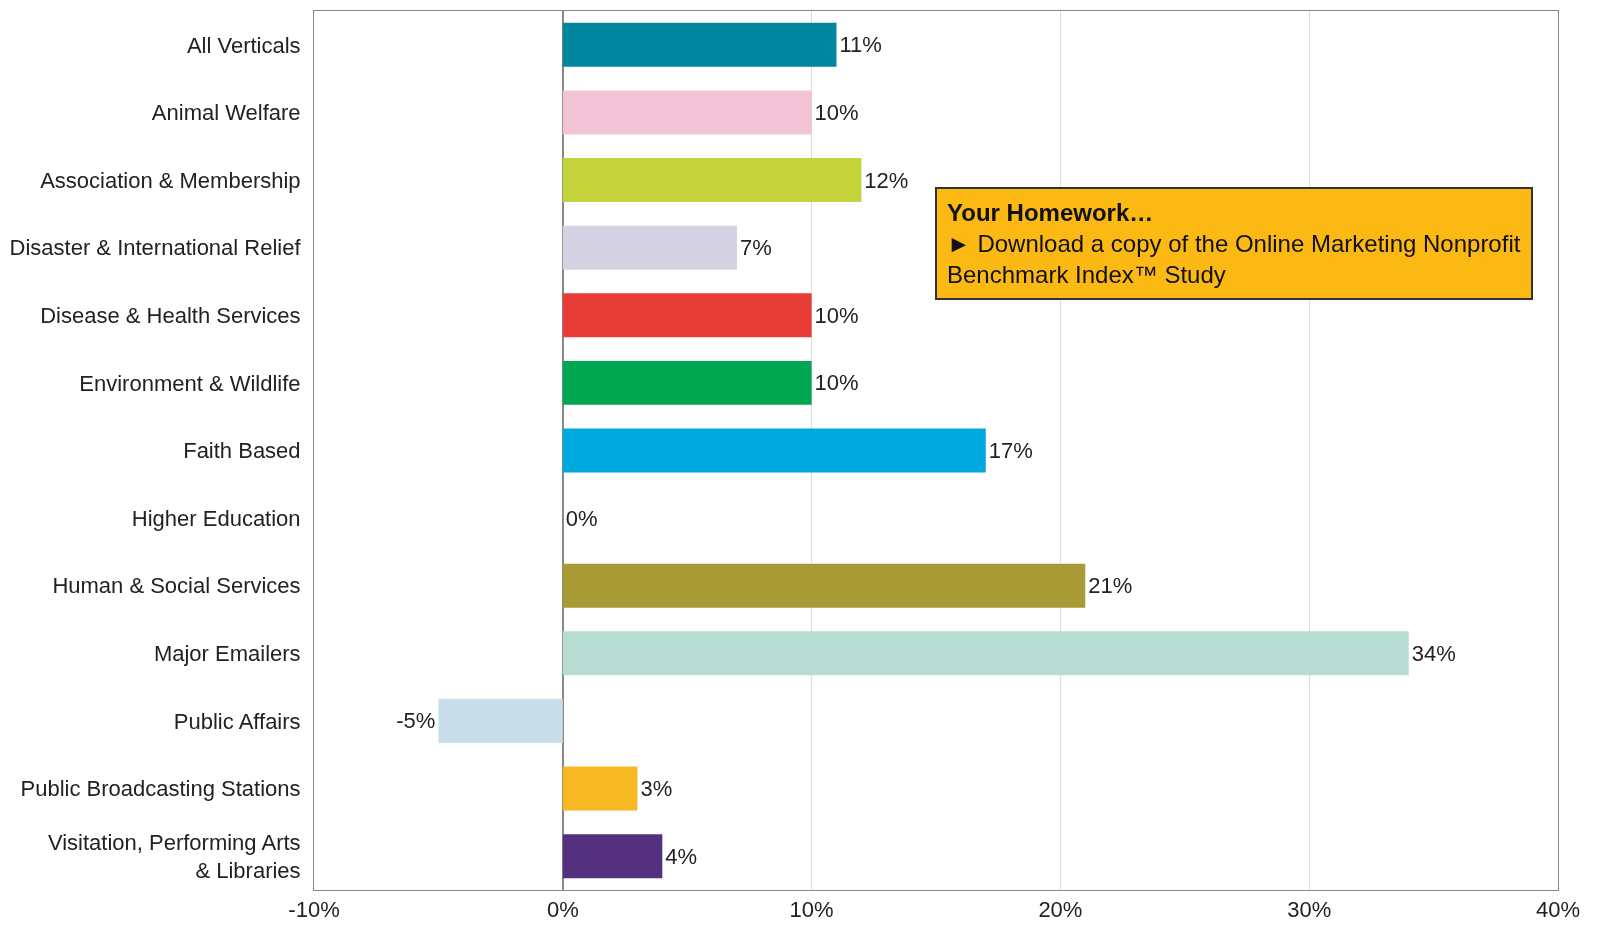  What do you see at coordinates (1309, 910) in the screenshot?
I see `x-tick-label: 30%` at bounding box center [1309, 910].